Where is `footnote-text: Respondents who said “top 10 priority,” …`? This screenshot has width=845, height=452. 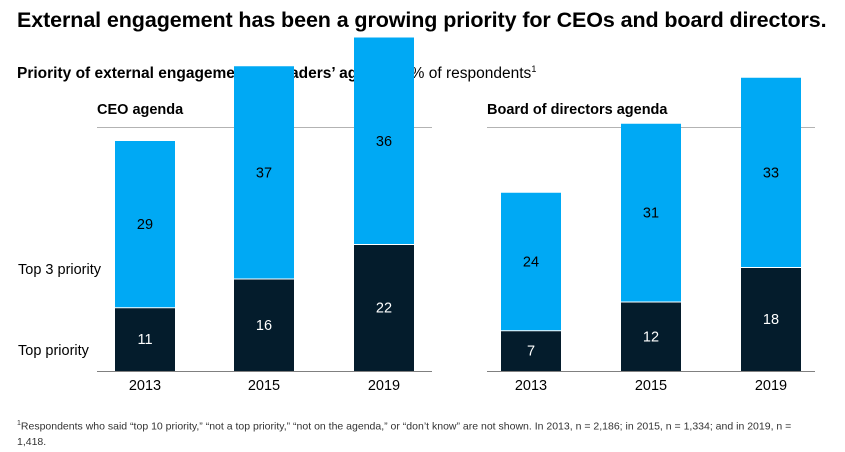 footnote-text: Respondents who said “top 10 priority,” … is located at coordinates (404, 434).